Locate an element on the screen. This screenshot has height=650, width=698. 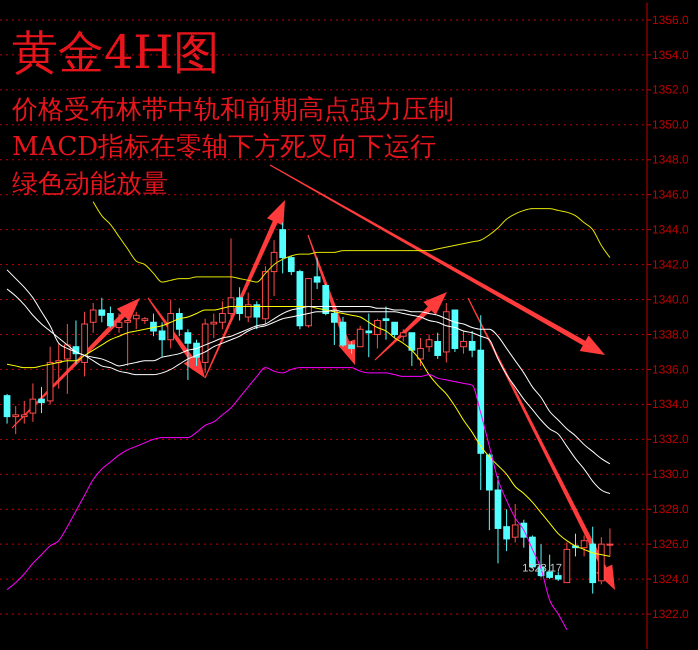
y-tick-label: 1330.0 is located at coordinates (671, 474).